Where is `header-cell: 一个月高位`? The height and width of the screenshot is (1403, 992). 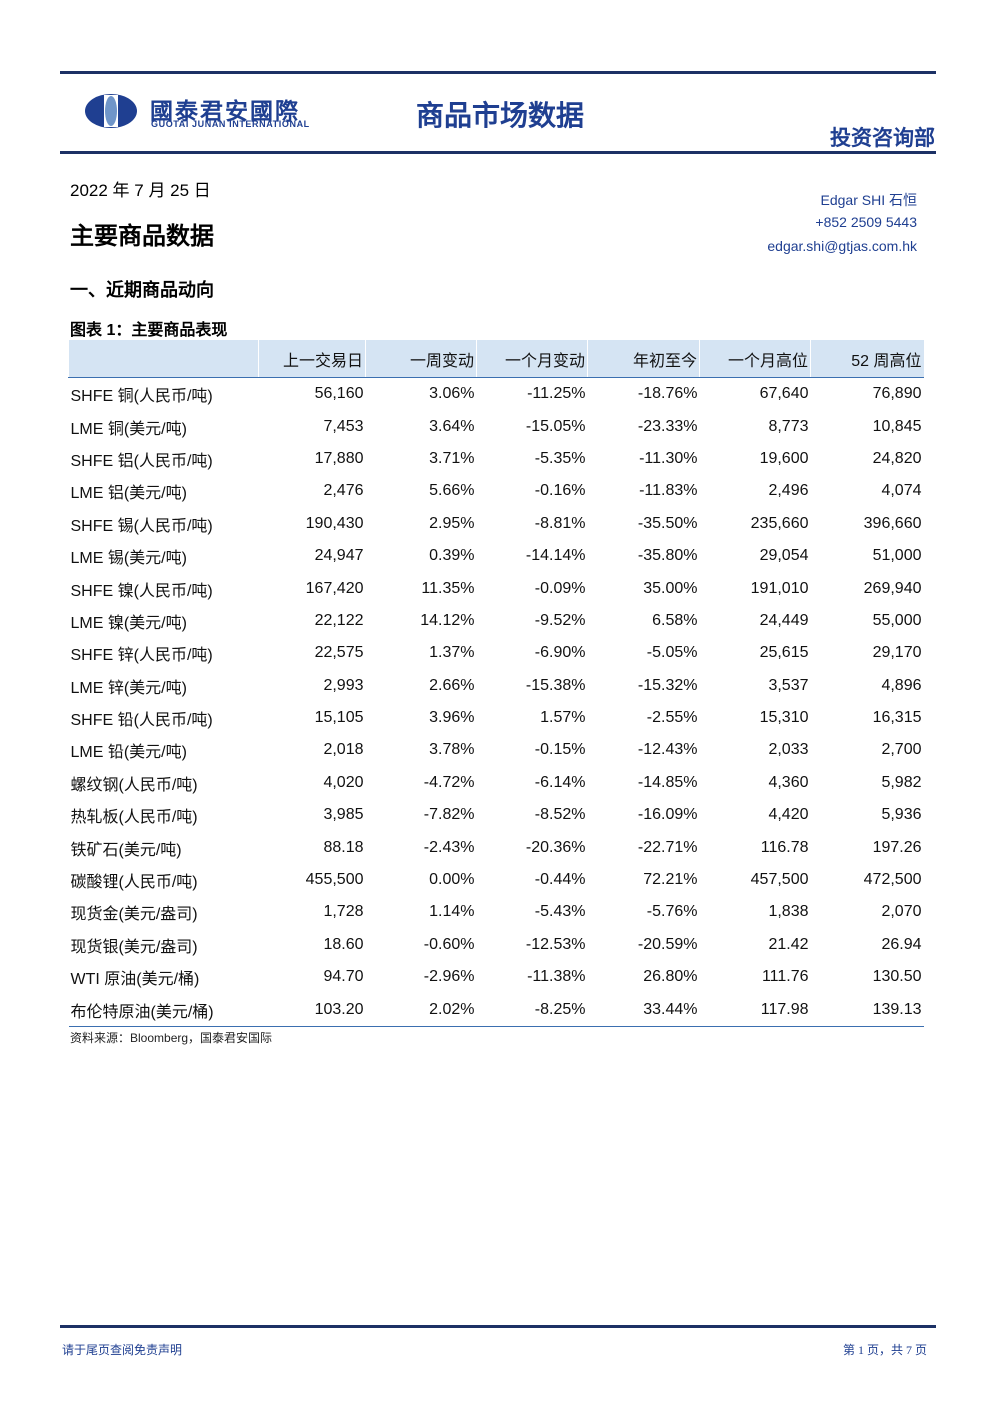
header-cell: 一个月高位 is located at coordinates (755, 359).